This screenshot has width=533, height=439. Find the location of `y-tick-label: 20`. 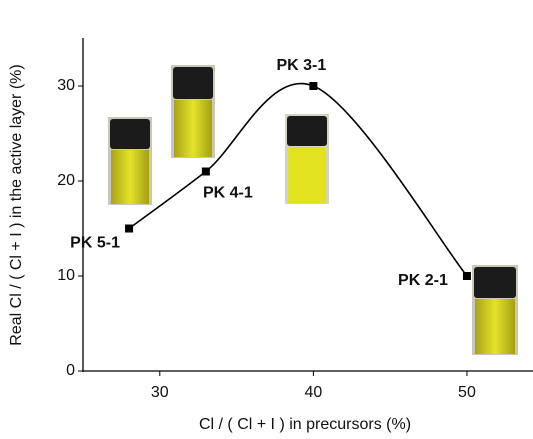

y-tick-label: 20 is located at coordinates (66, 180).